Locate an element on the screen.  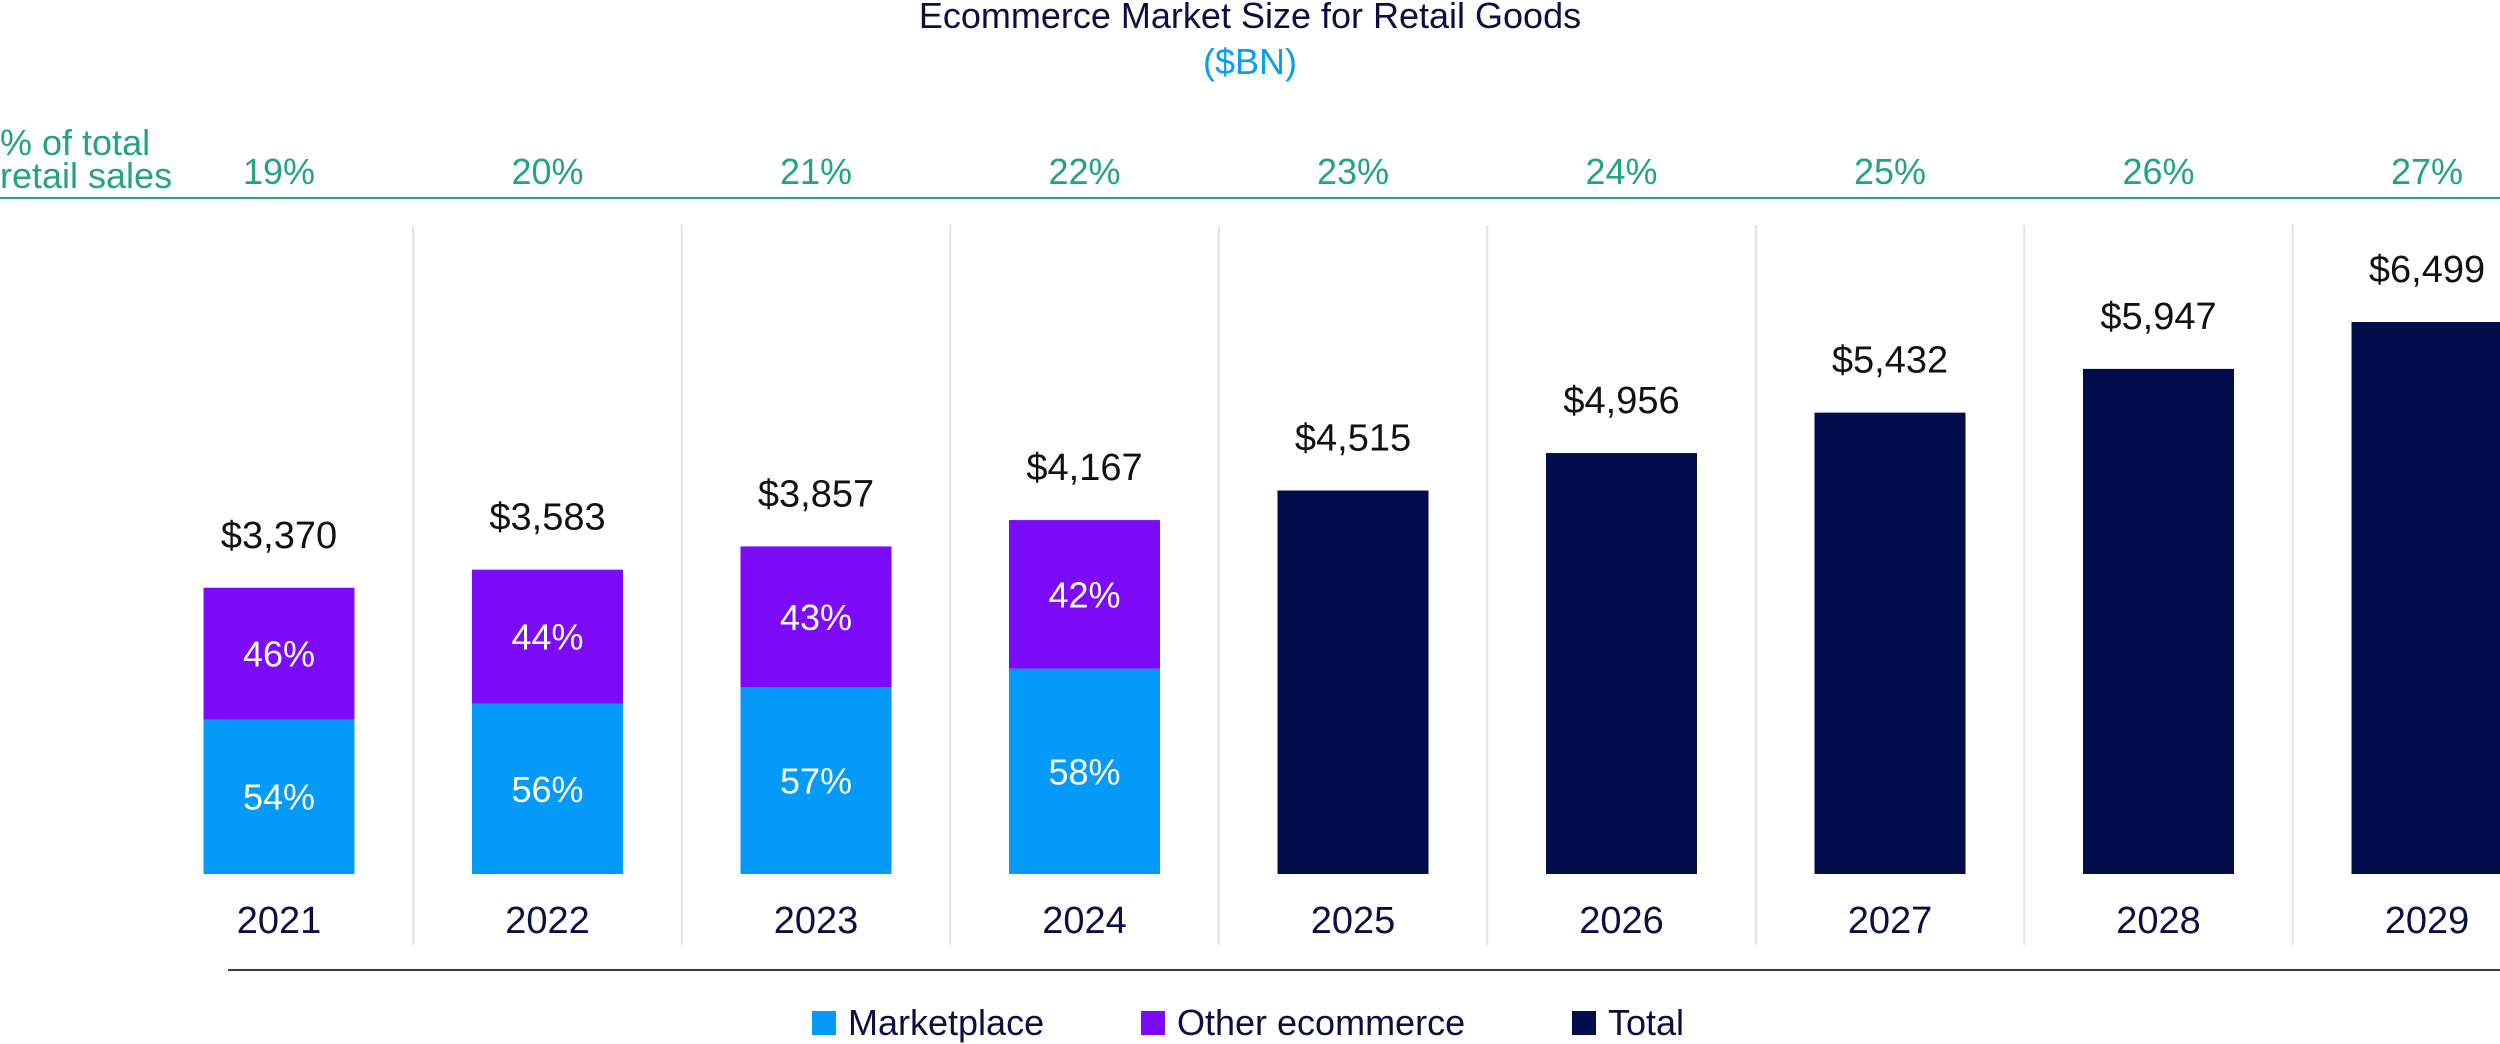
bar-total-value-label: $4,956 is located at coordinates (1621, 401).